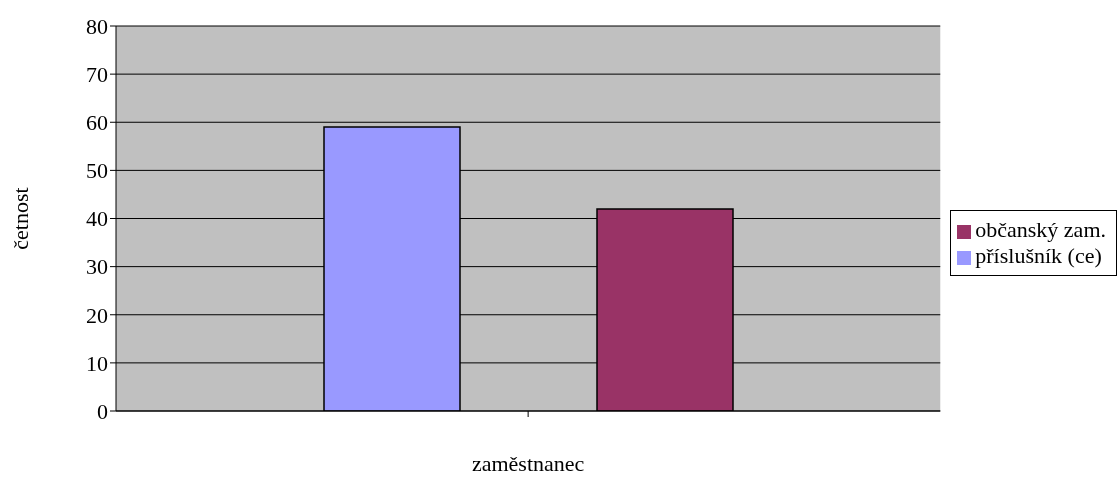 The height and width of the screenshot is (486, 1117). What do you see at coordinates (102, 411) in the screenshot?
I see `y-tick-label: 0` at bounding box center [102, 411].